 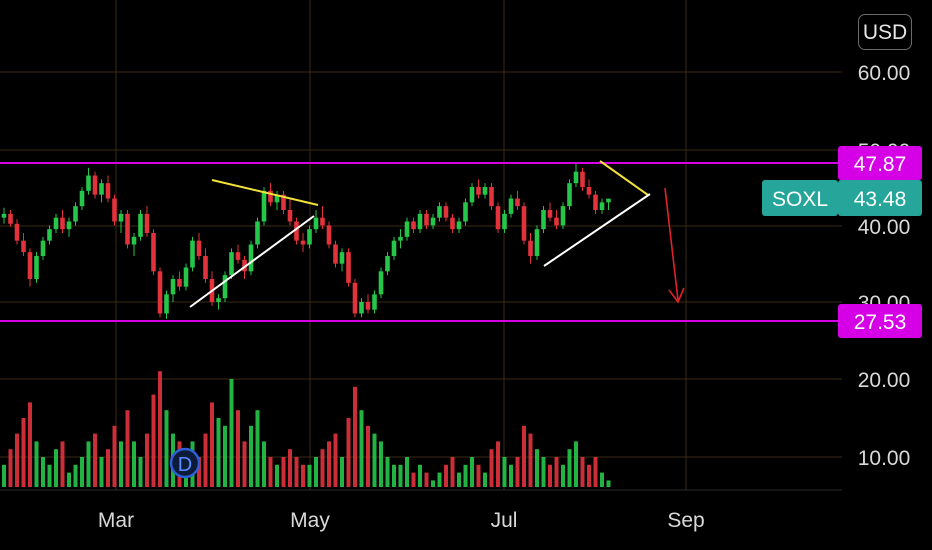 I want to click on forecast-arrow-head, so click(x=676, y=295).